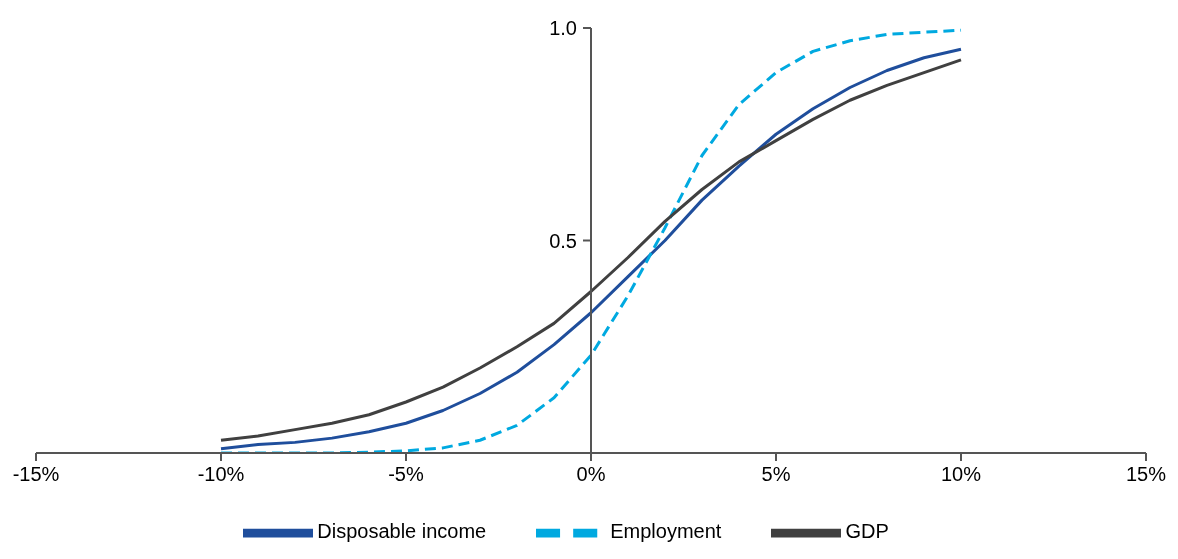  What do you see at coordinates (563, 240) in the screenshot?
I see `y-tick-label: 0.5` at bounding box center [563, 240].